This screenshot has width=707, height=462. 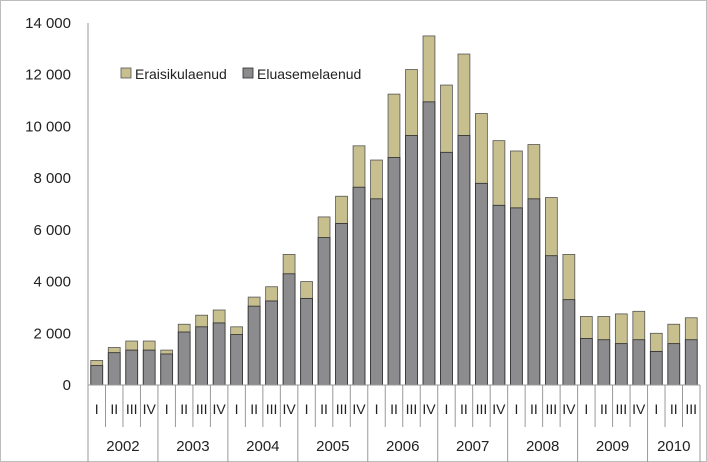 What do you see at coordinates (402, 446) in the screenshot?
I see `year-label: 2006` at bounding box center [402, 446].